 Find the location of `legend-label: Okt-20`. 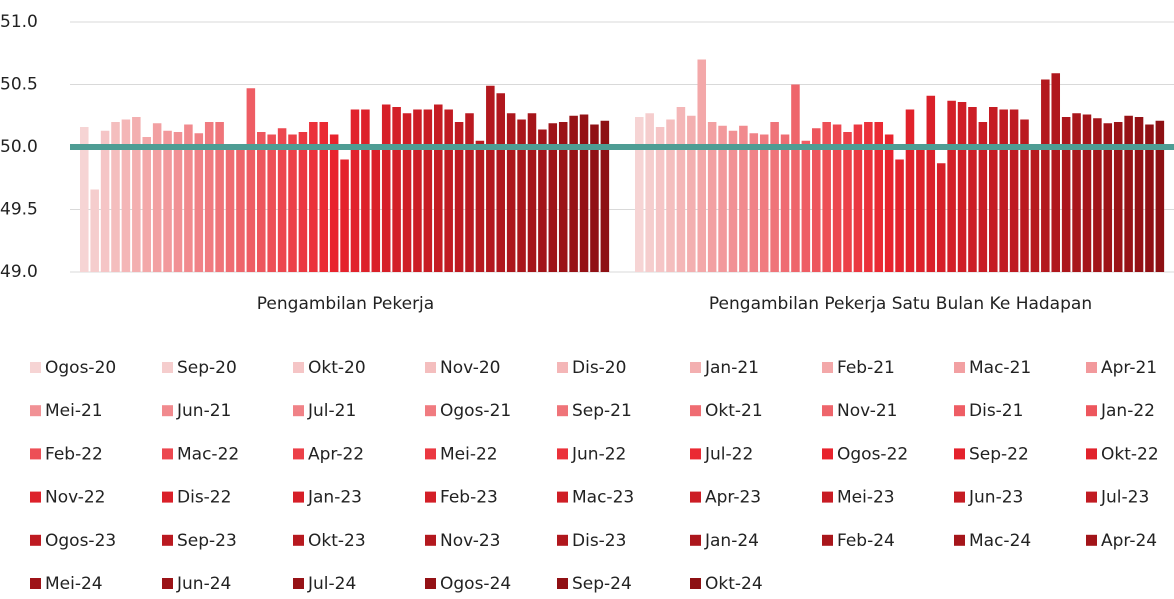

legend-label: Okt-20 is located at coordinates (337, 368).